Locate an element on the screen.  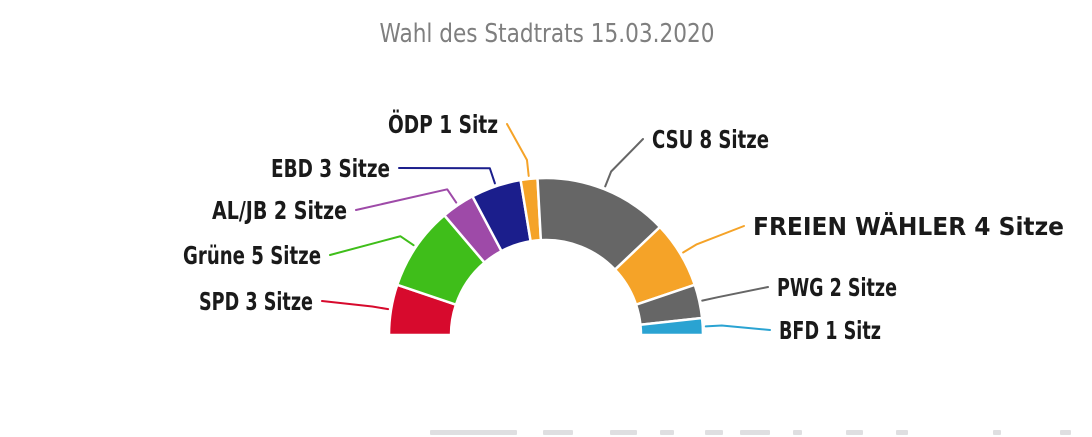
slice-label-bfd: BFD 1 Sitz is located at coordinates (830, 330).